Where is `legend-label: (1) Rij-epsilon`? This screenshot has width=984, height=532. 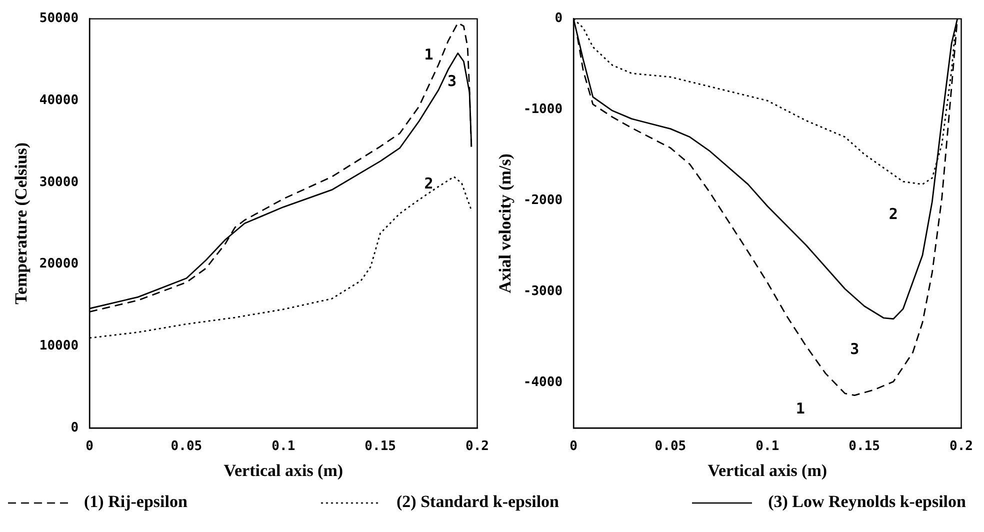
legend-label: (1) Rij-epsilon is located at coordinates (136, 501).